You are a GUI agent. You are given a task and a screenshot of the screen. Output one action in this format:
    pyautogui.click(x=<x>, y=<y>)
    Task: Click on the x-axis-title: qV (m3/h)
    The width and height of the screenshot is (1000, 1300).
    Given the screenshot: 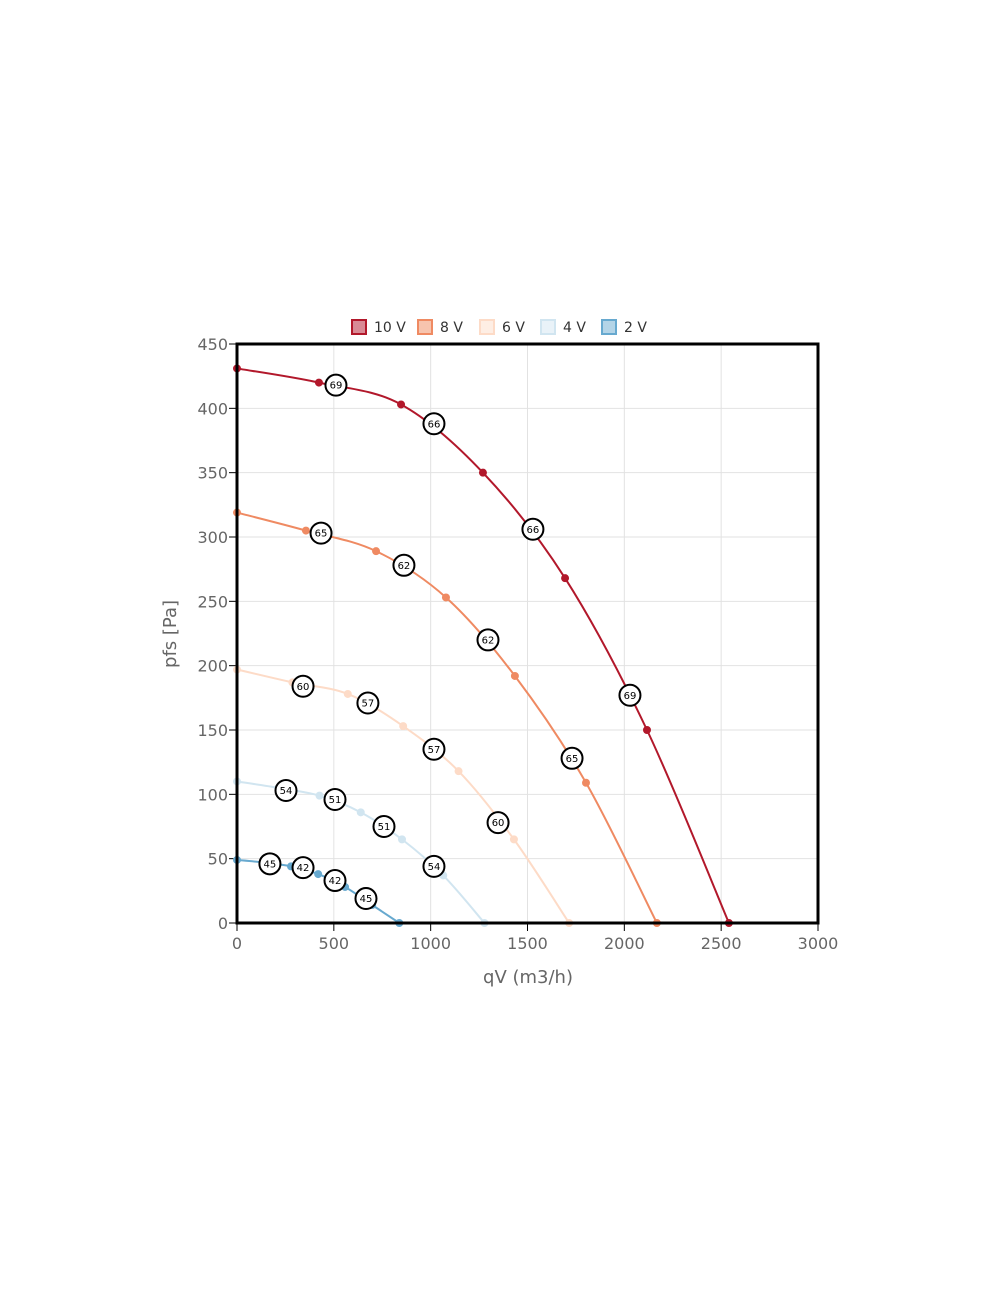 What is the action you would take?
    pyautogui.click(x=528, y=977)
    